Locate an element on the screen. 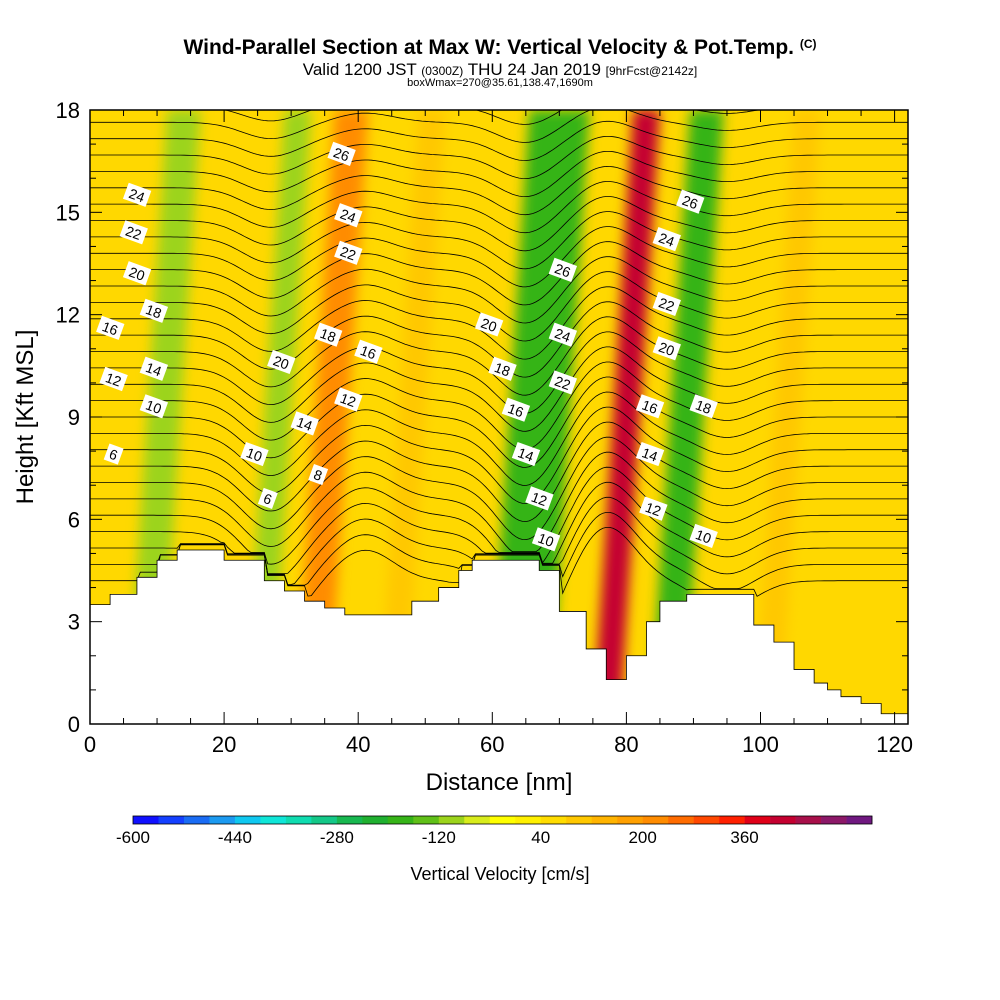 The height and width of the screenshot is (1000, 1000). colorbar-tick-label: 360 is located at coordinates (744, 837).